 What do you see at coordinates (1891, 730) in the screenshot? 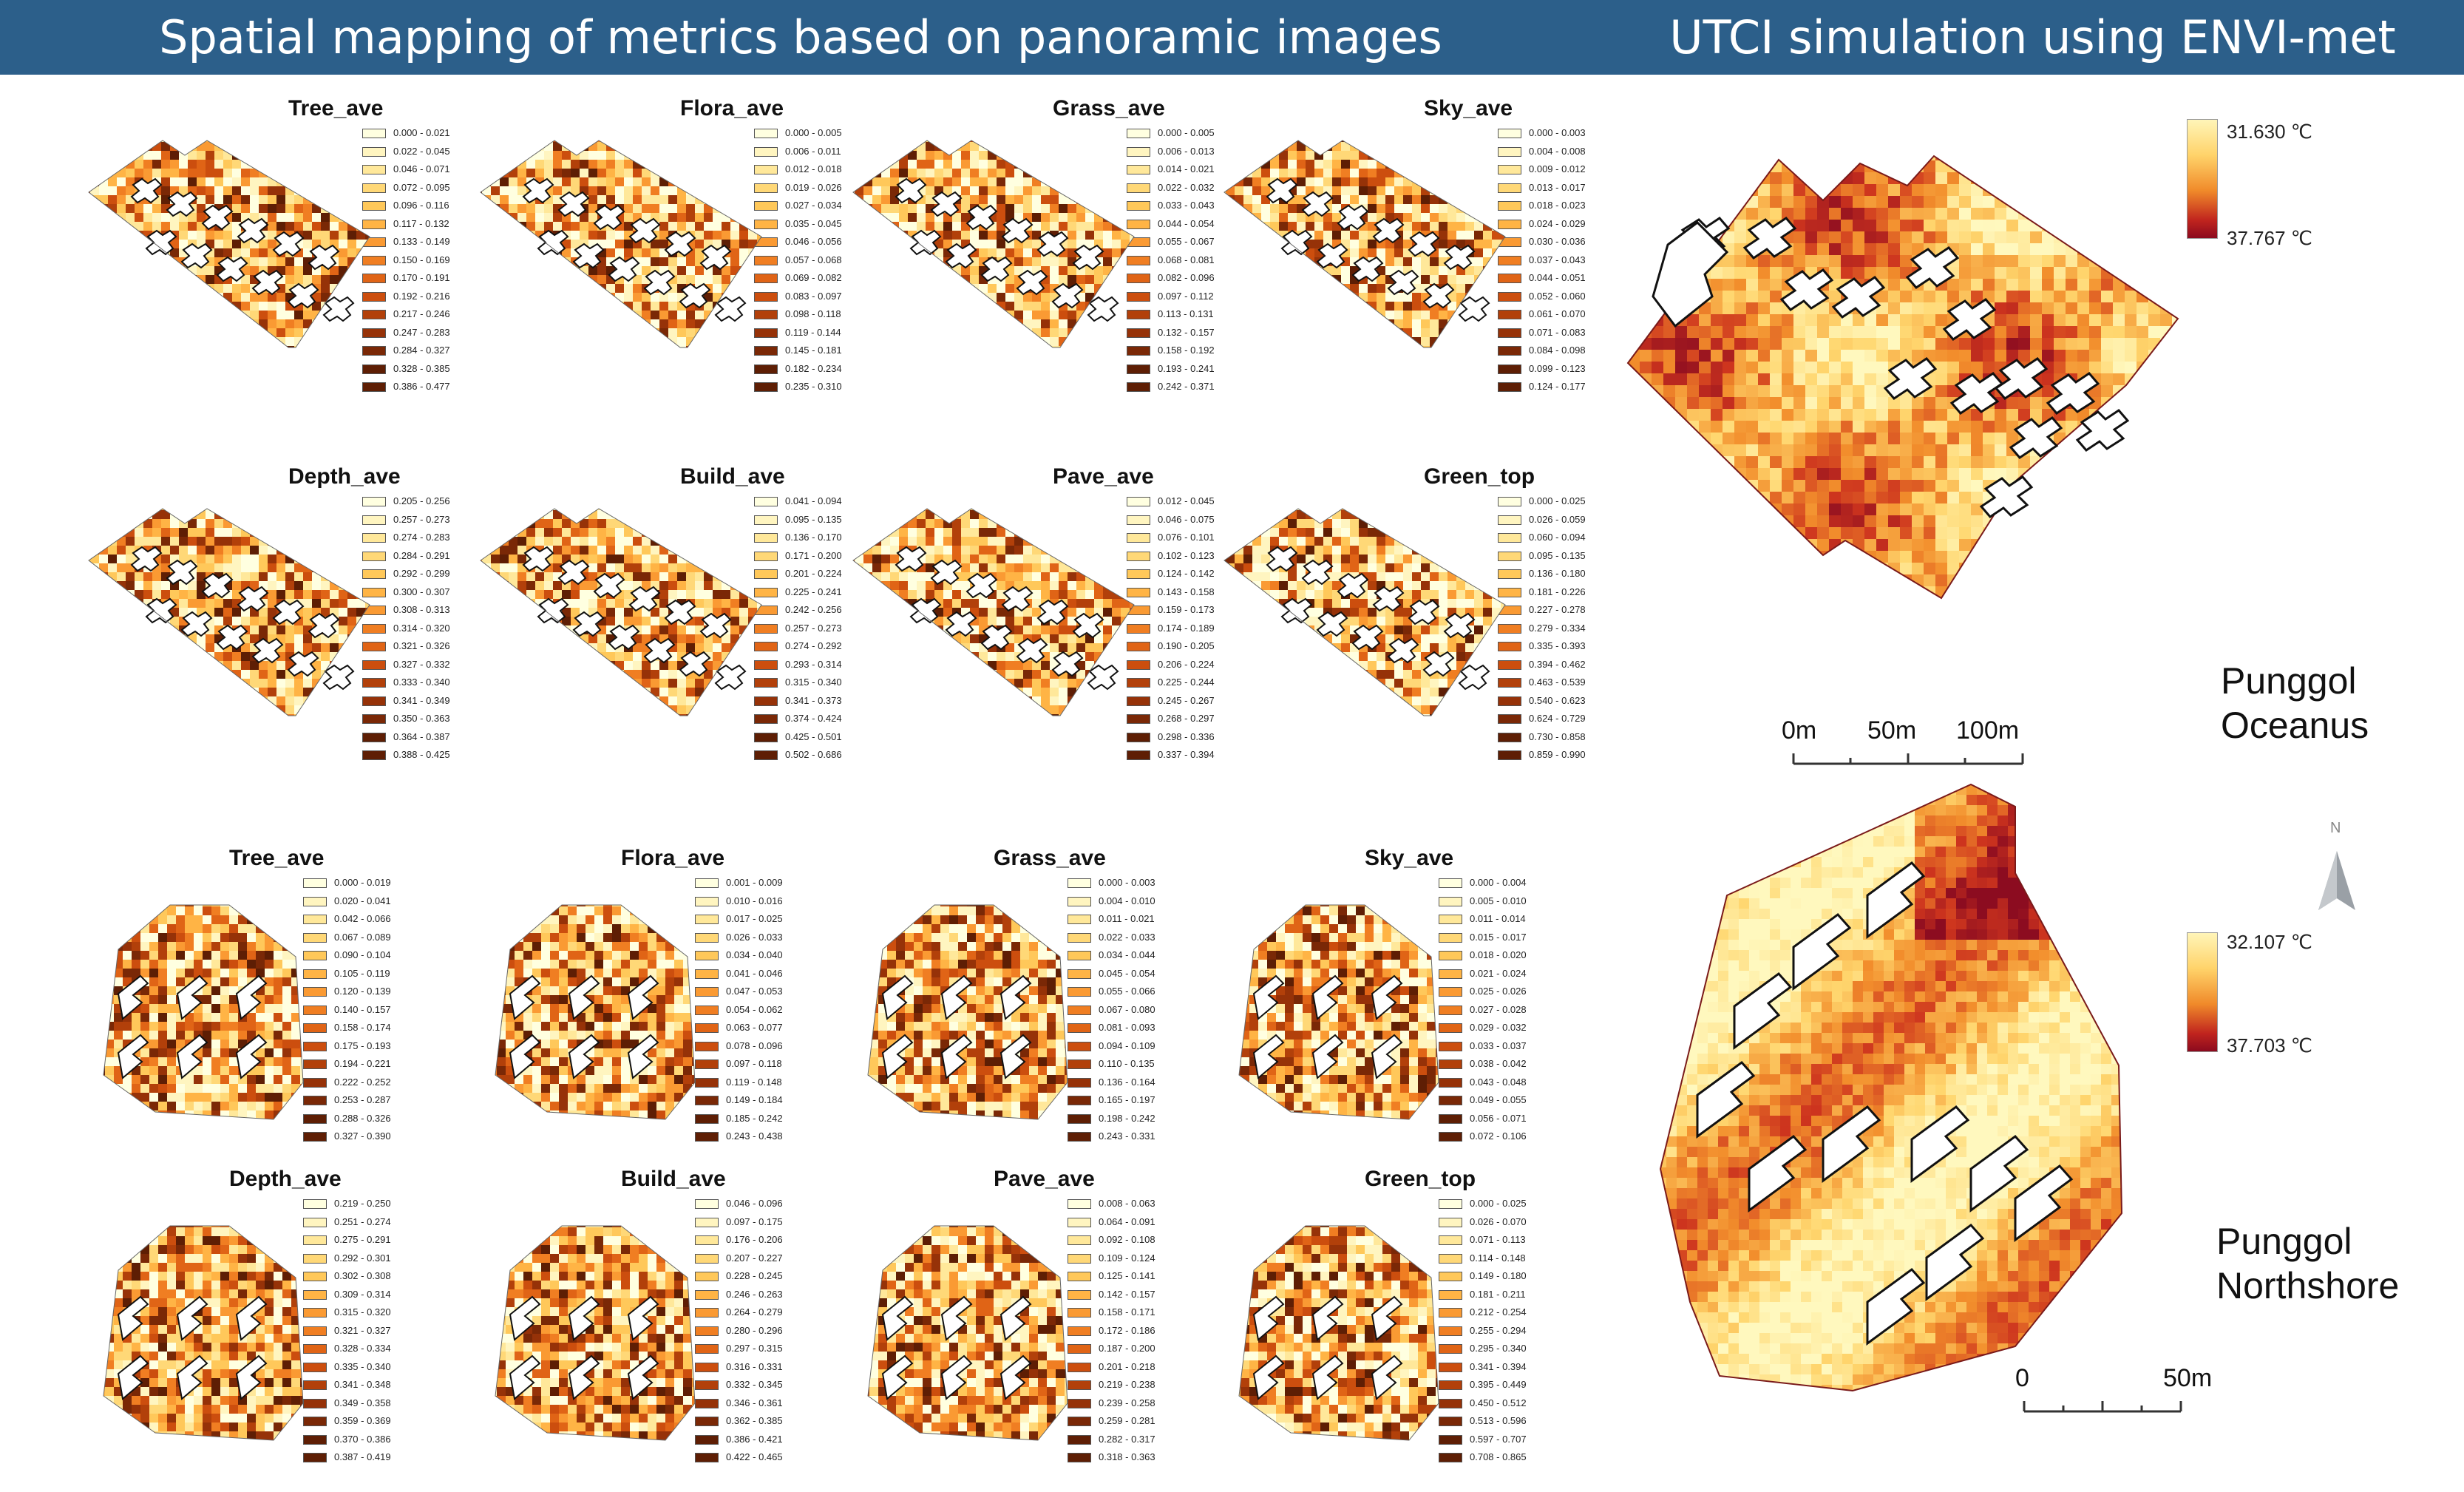
I see `utci-oceanus-scale-50: 50m` at bounding box center [1891, 730].